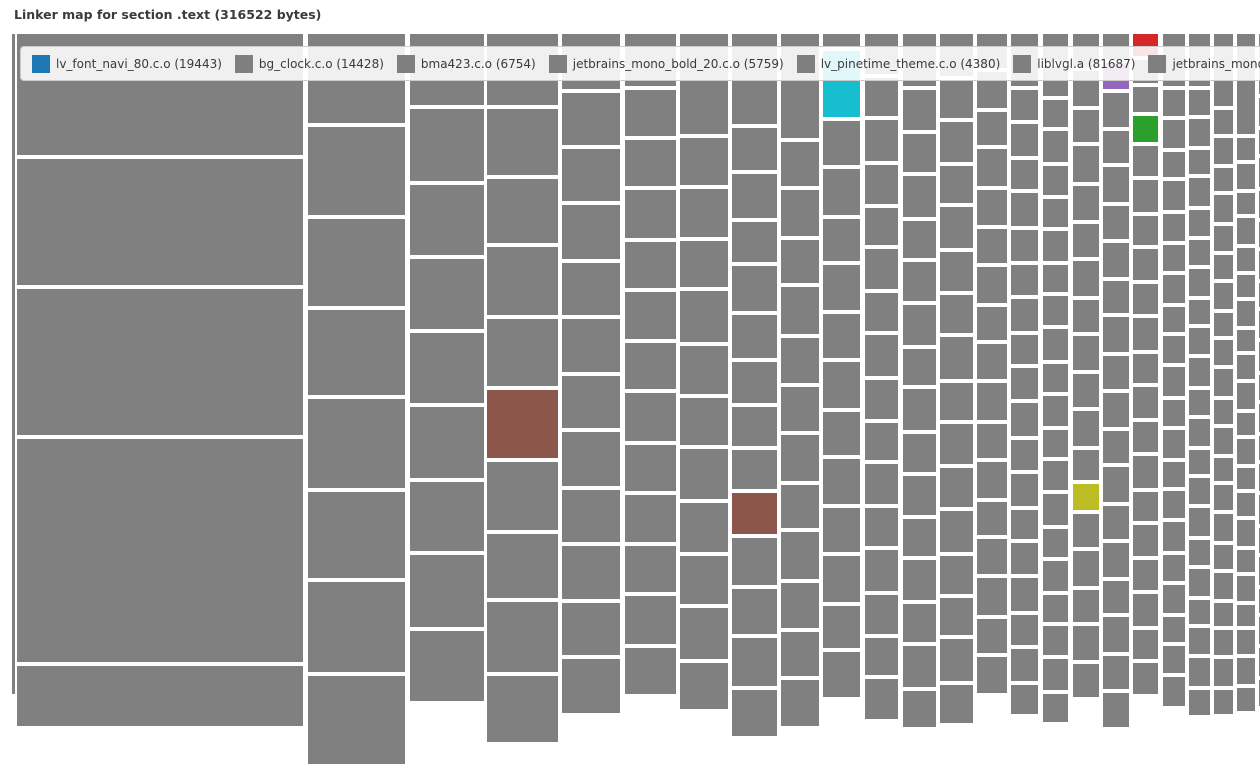 This screenshot has width=1260, height=764. I want to click on legend-swatch-icon, so click(557, 63).